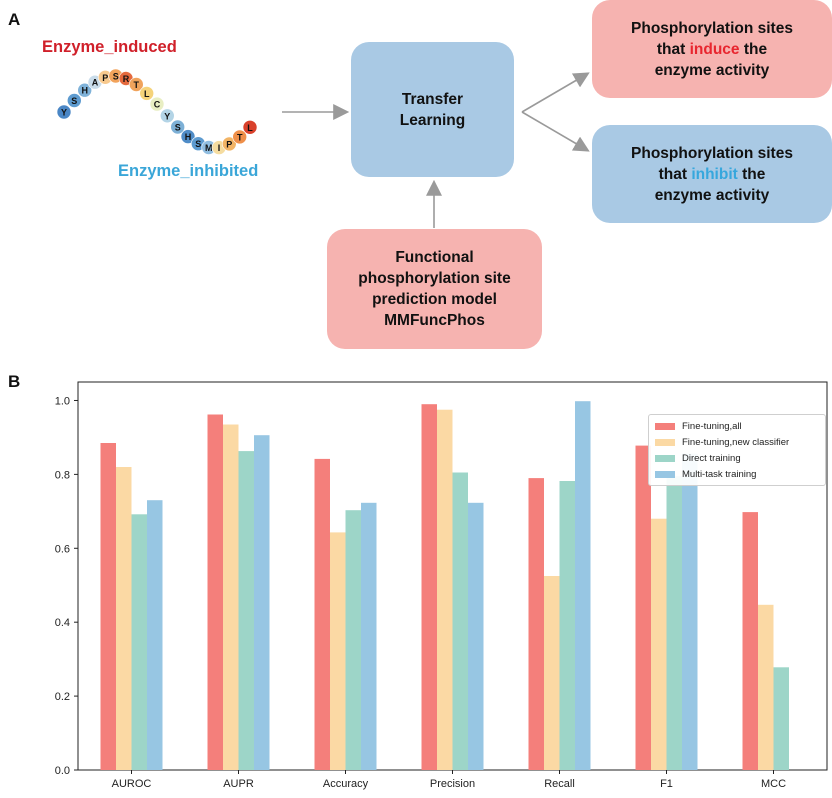  What do you see at coordinates (452, 784) in the screenshot?
I see `x-tick-label: Precision` at bounding box center [452, 784].